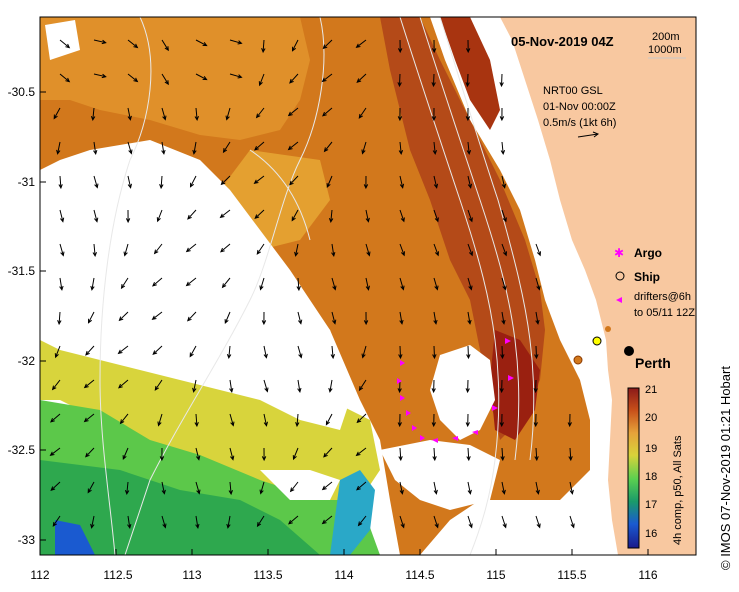 This screenshot has height=592, width=739. Describe the element at coordinates (573, 91) in the screenshot. I see `product-name: NRT00 GSL` at that location.